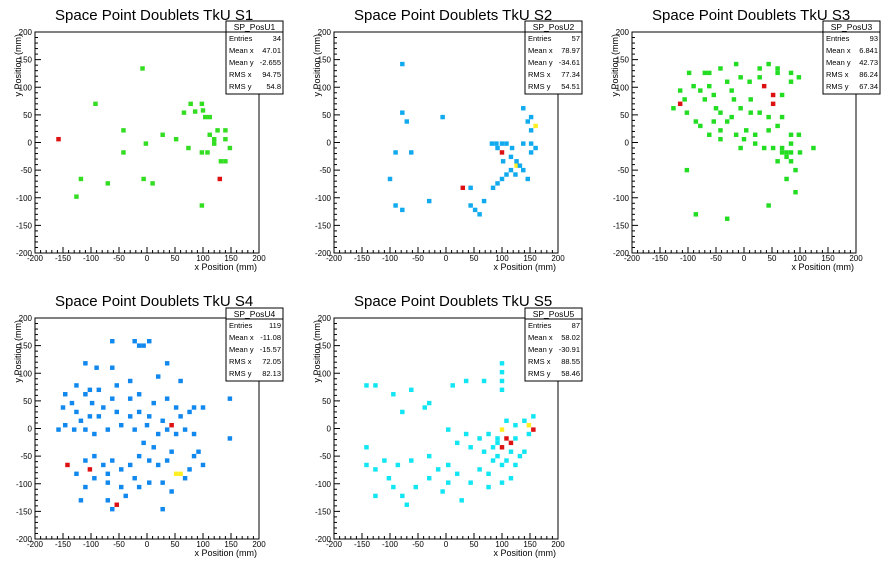 The image size is (896, 574). What do you see at coordinates (569, 62) in the screenshot?
I see `stats-value: -34.61` at bounding box center [569, 62].